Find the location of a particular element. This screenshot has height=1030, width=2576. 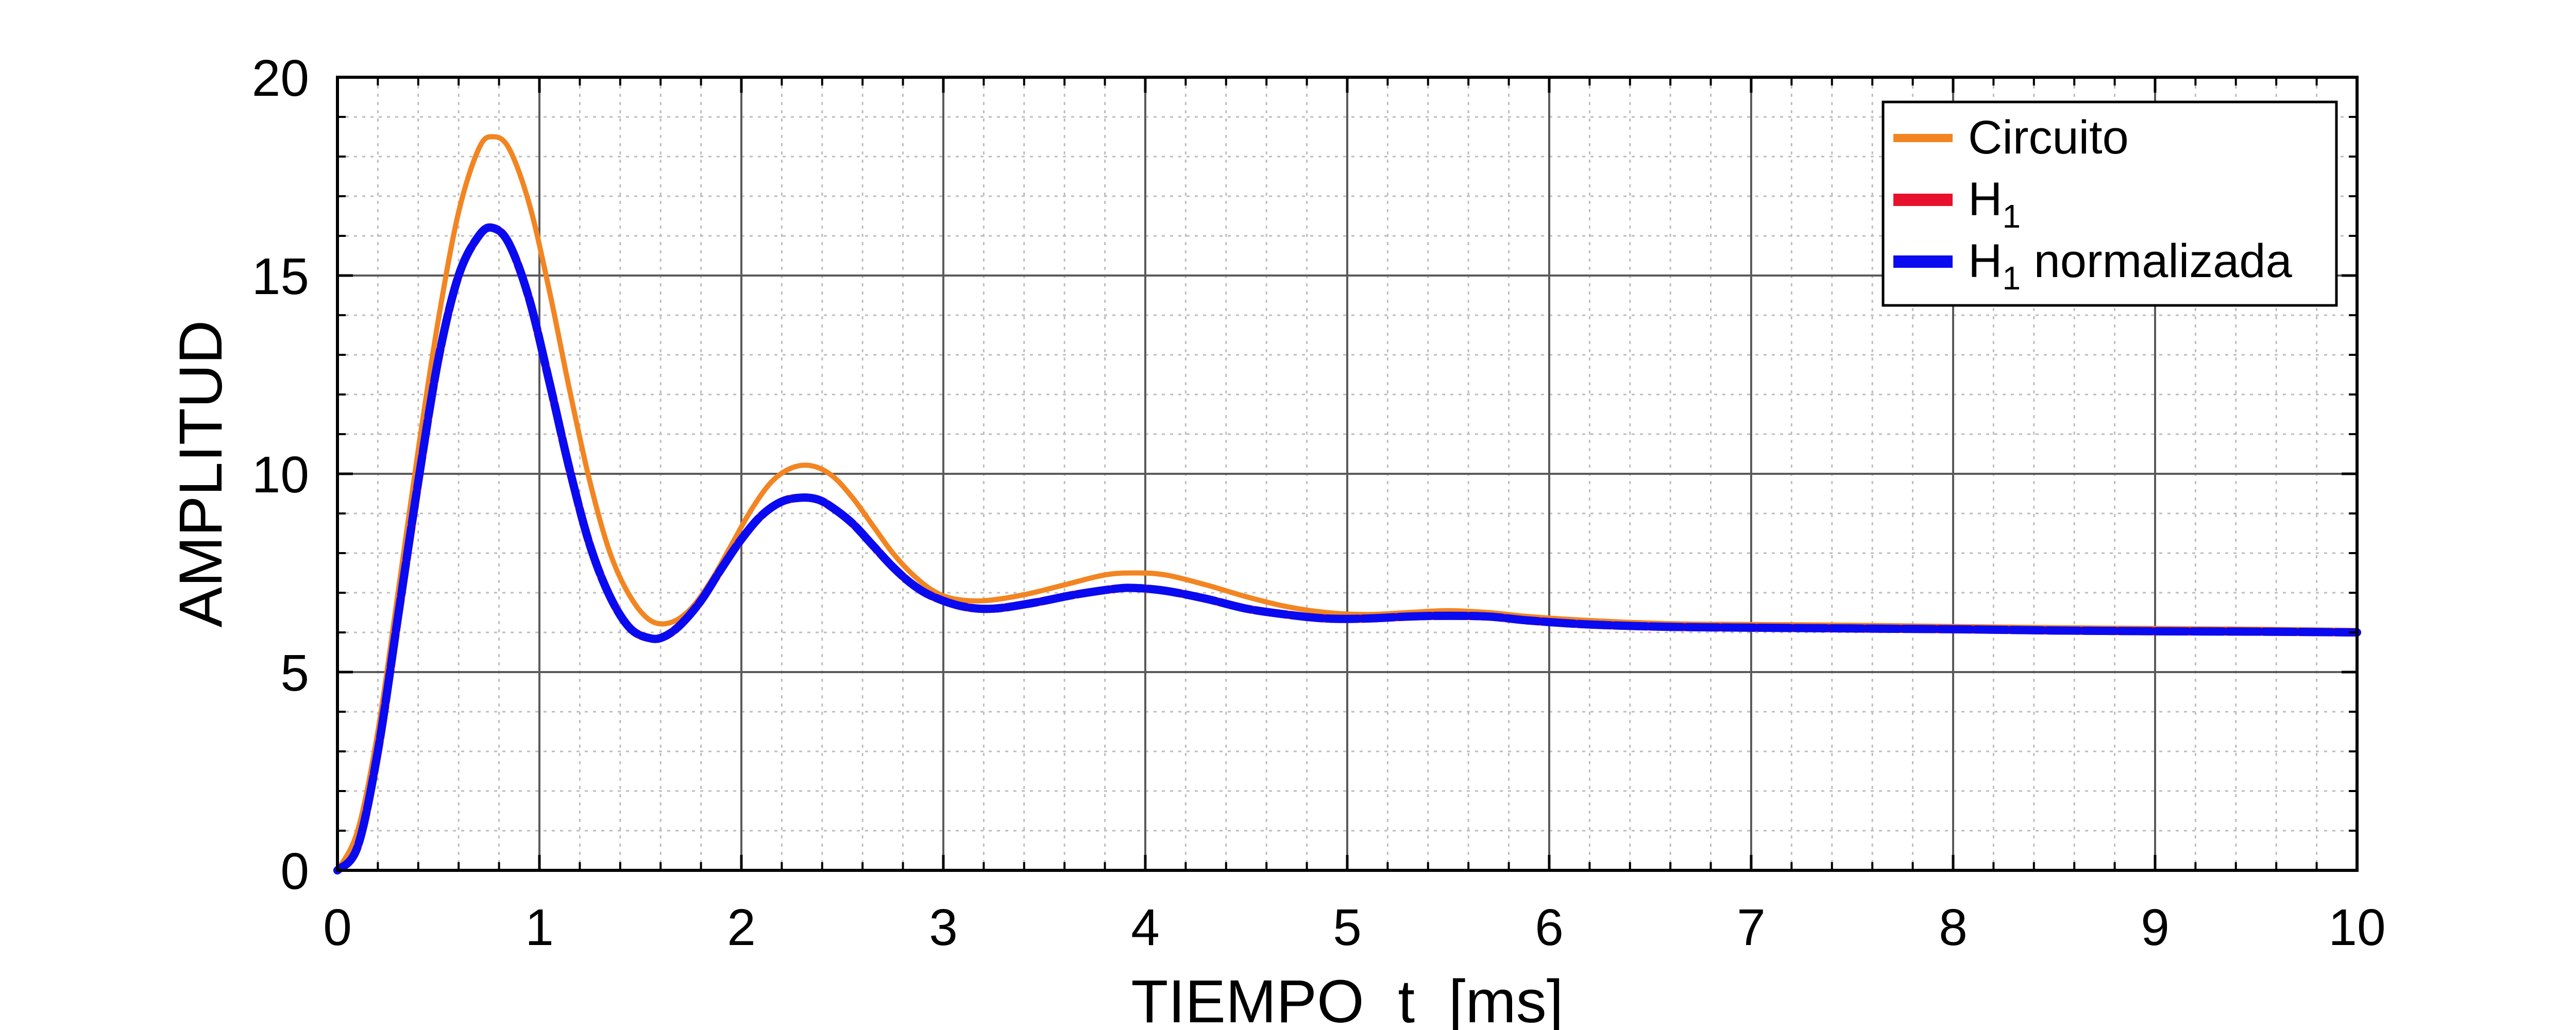

x-tick-label: 5 is located at coordinates (1347, 927).